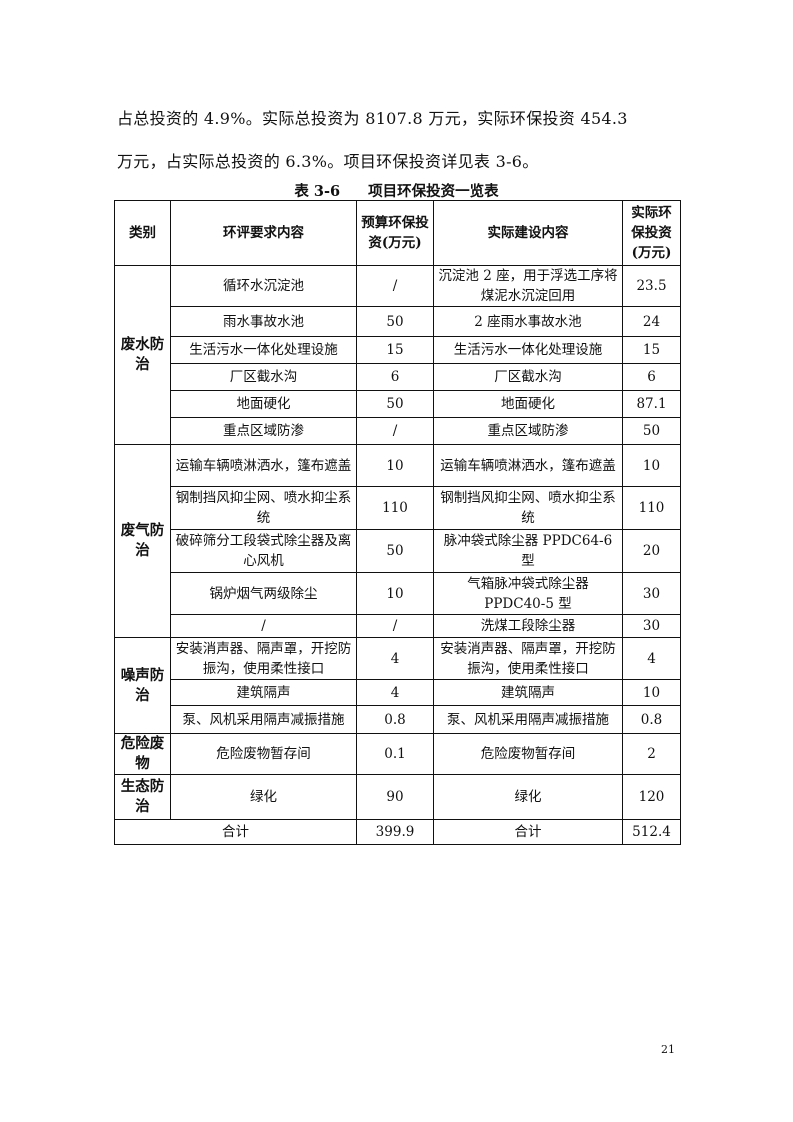  What do you see at coordinates (433, 191) in the screenshot?
I see `table-title: 项目环保投资一览表` at bounding box center [433, 191].